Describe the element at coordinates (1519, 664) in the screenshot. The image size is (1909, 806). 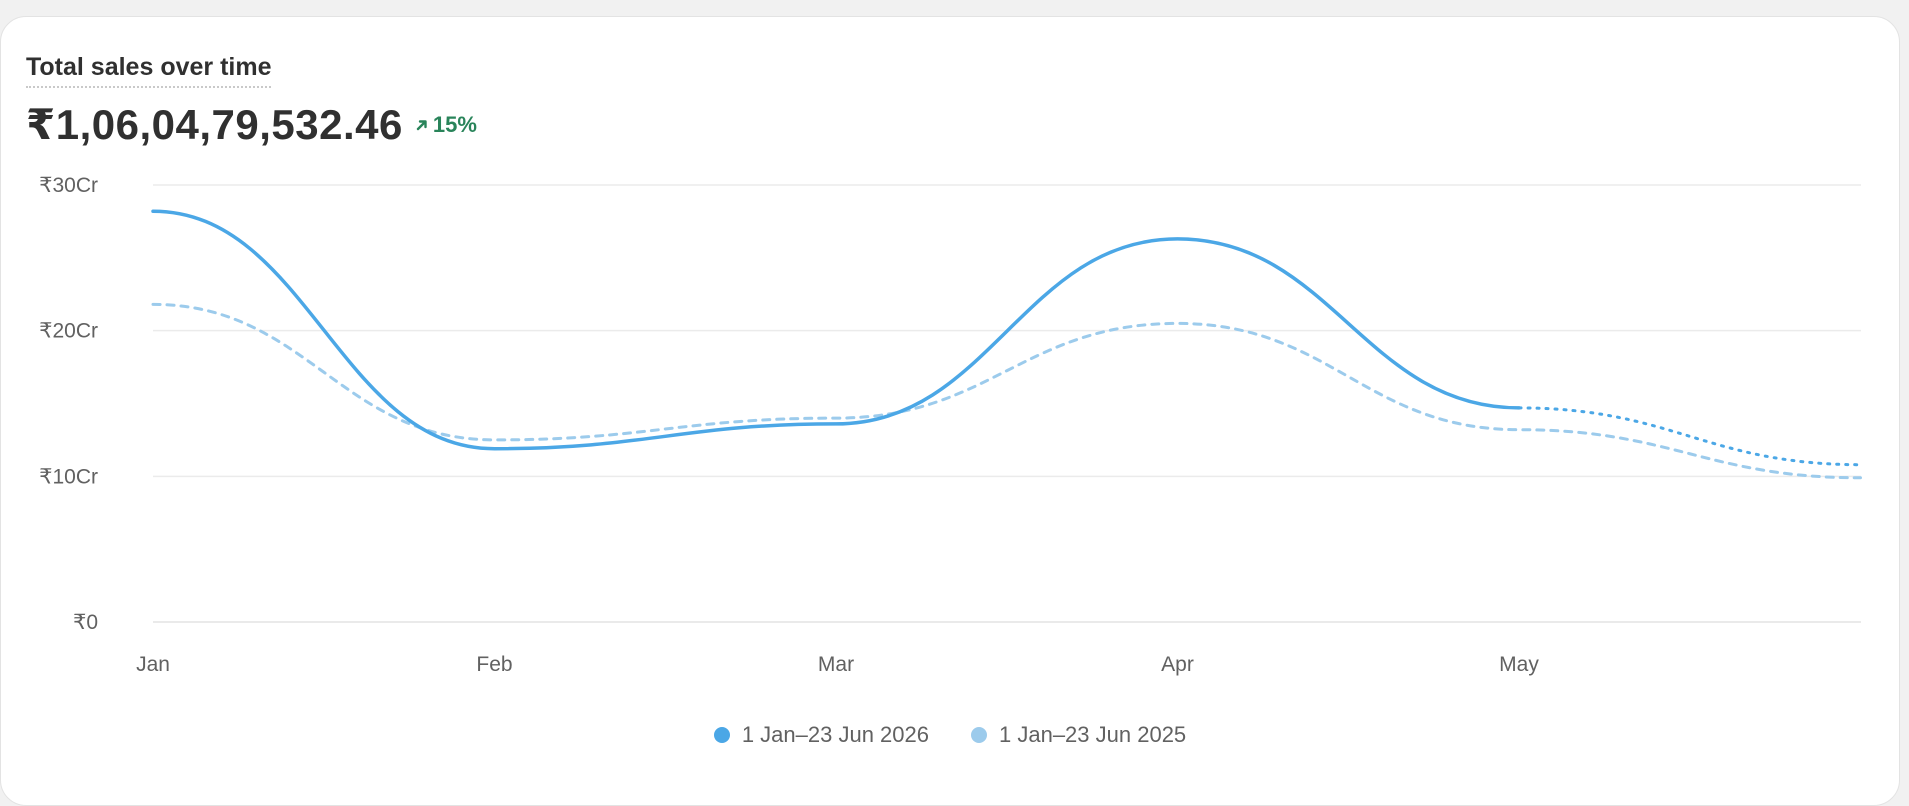
I see `x-tick-label: May` at that location.